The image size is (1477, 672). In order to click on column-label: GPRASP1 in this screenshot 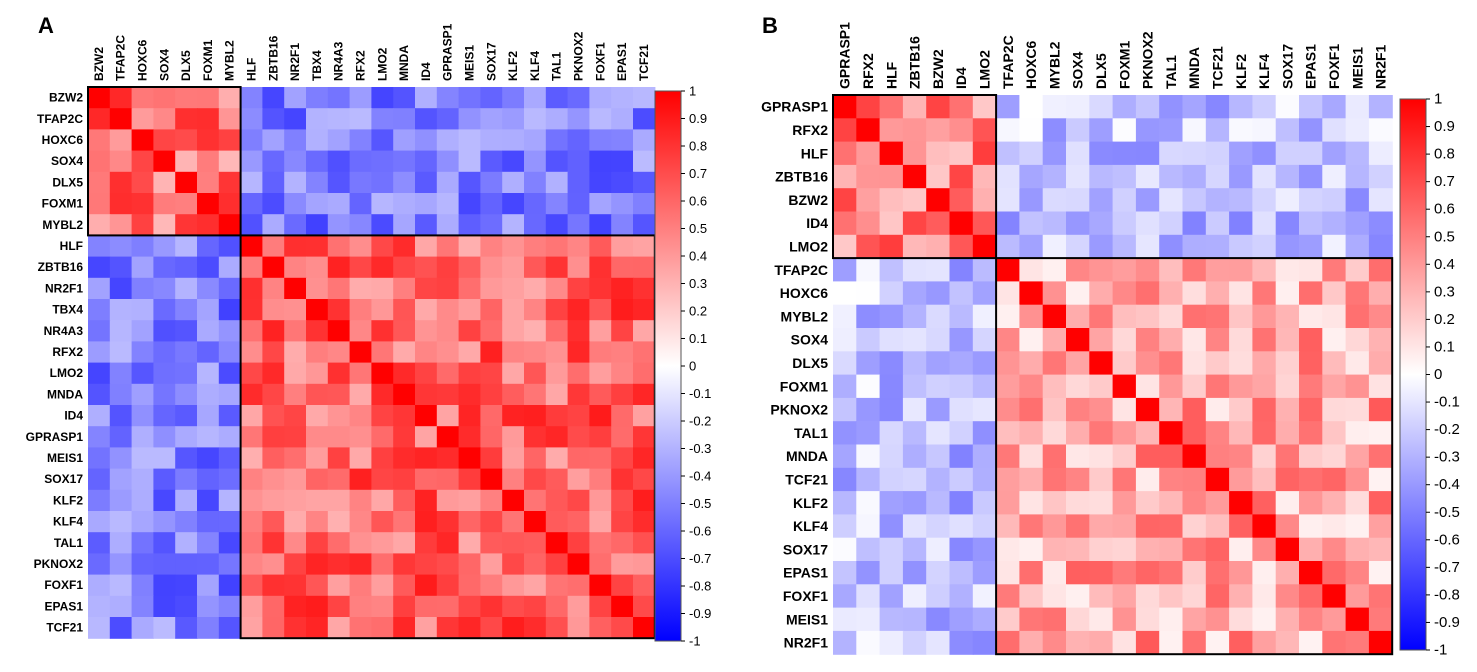, I will do `click(845, 55)`.